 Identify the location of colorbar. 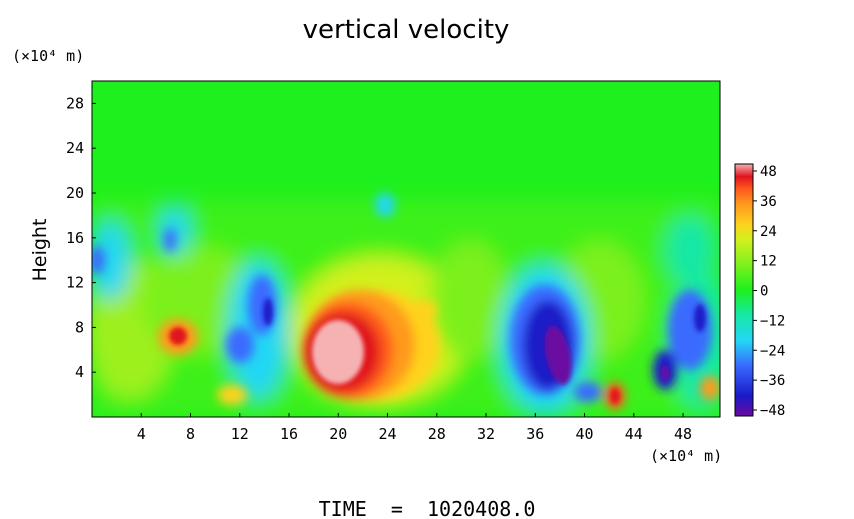
(744, 290).